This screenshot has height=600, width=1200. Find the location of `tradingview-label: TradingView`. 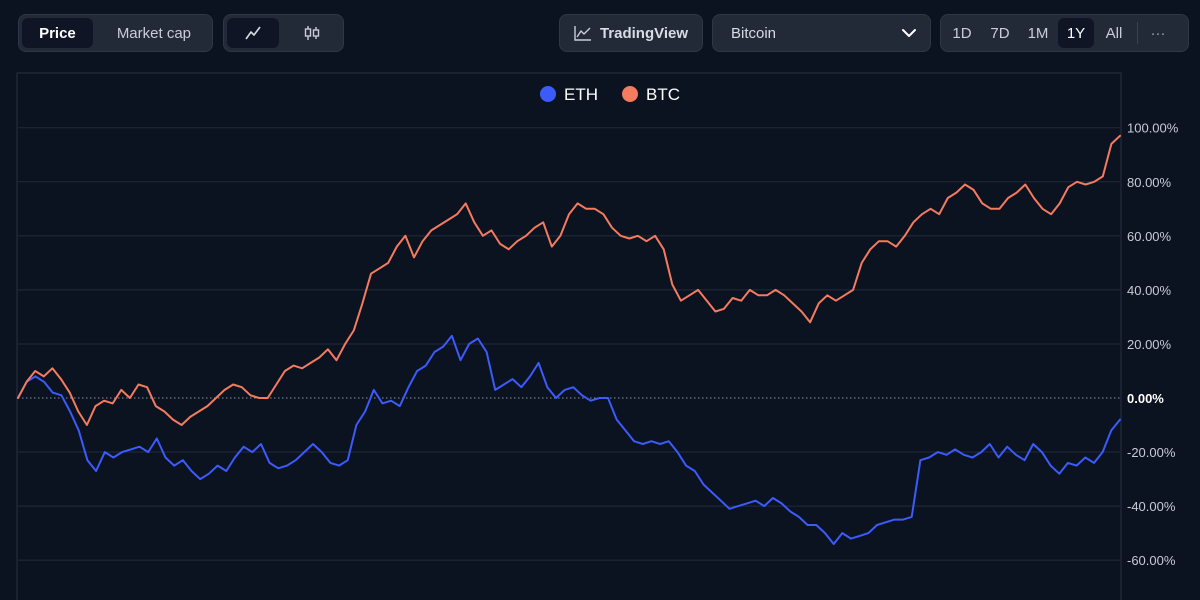

tradingview-label: TradingView is located at coordinates (644, 33).